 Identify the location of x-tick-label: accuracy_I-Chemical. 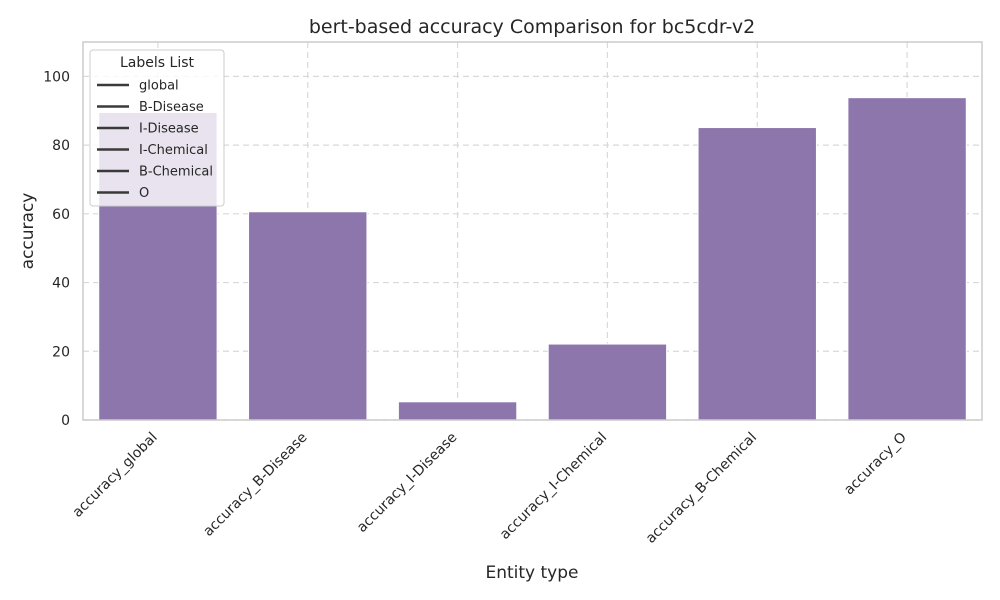
(553, 486).